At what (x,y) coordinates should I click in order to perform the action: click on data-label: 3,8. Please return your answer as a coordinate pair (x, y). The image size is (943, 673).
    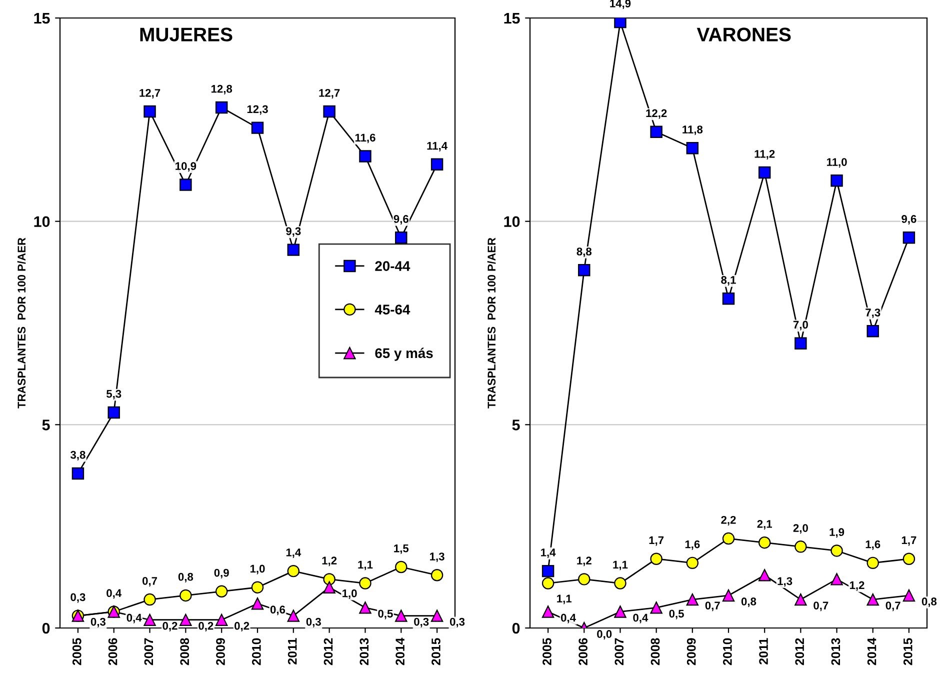
    Looking at the image, I should click on (78, 455).